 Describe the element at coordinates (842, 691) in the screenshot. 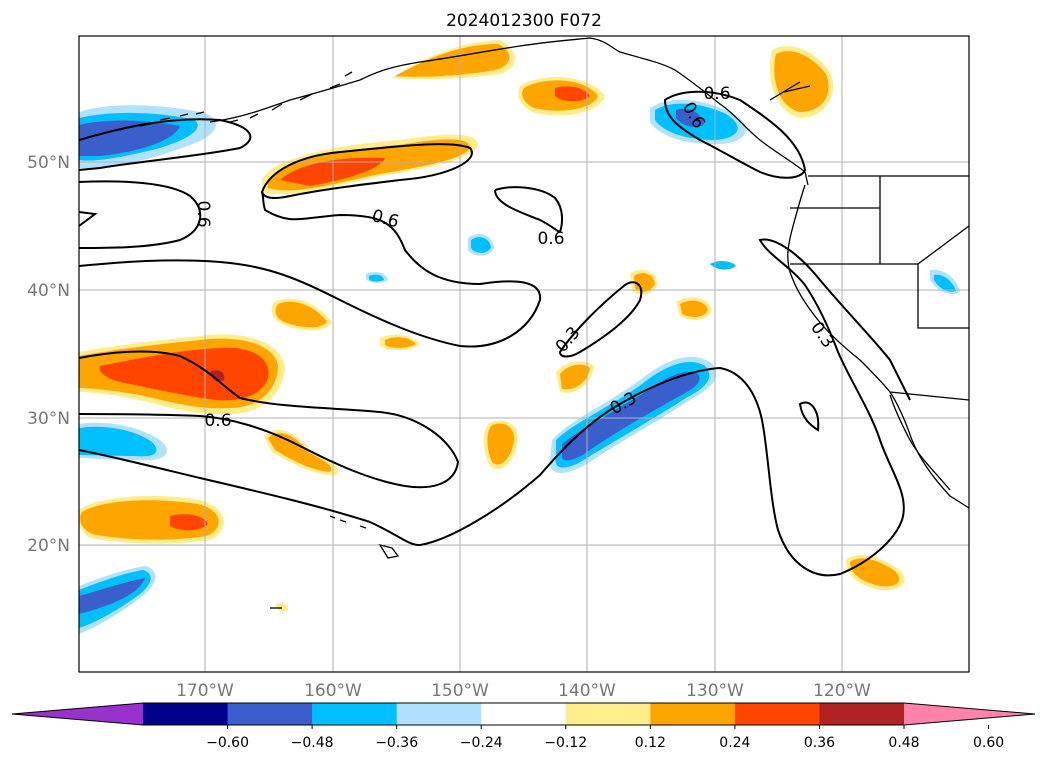

I see `lon-label: 120°W` at that location.